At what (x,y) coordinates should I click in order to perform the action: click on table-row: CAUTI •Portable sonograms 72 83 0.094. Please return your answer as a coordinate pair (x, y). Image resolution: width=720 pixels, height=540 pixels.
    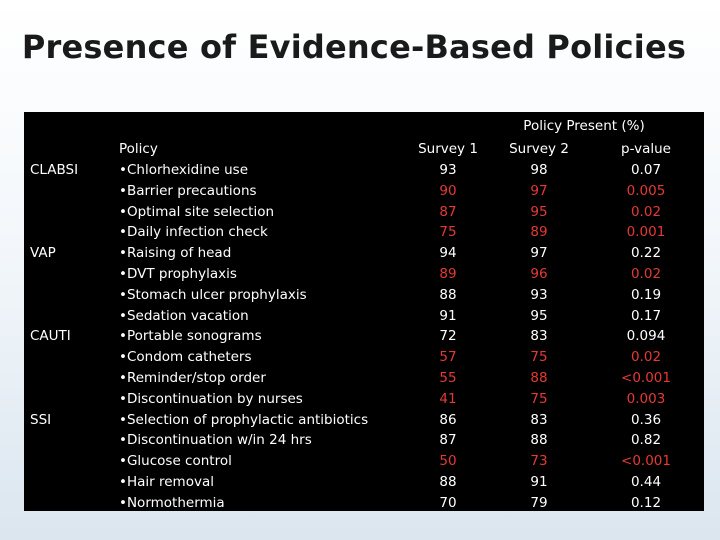
    Looking at the image, I should click on (364, 336).